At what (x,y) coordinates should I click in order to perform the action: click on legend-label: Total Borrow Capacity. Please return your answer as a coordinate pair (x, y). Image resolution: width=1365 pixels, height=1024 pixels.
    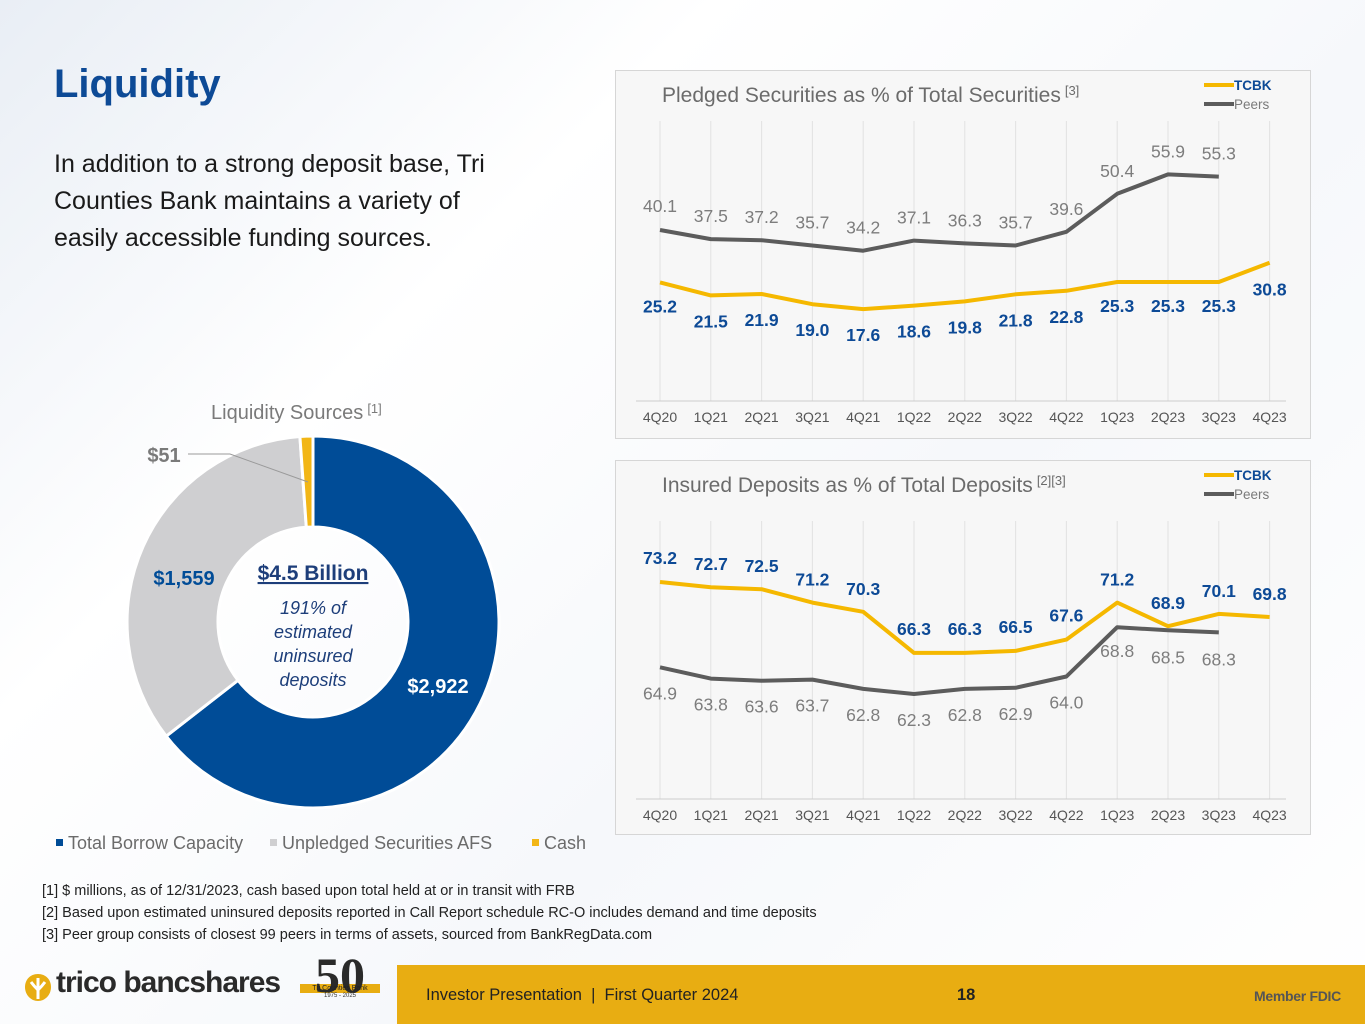
    Looking at the image, I should click on (155, 843).